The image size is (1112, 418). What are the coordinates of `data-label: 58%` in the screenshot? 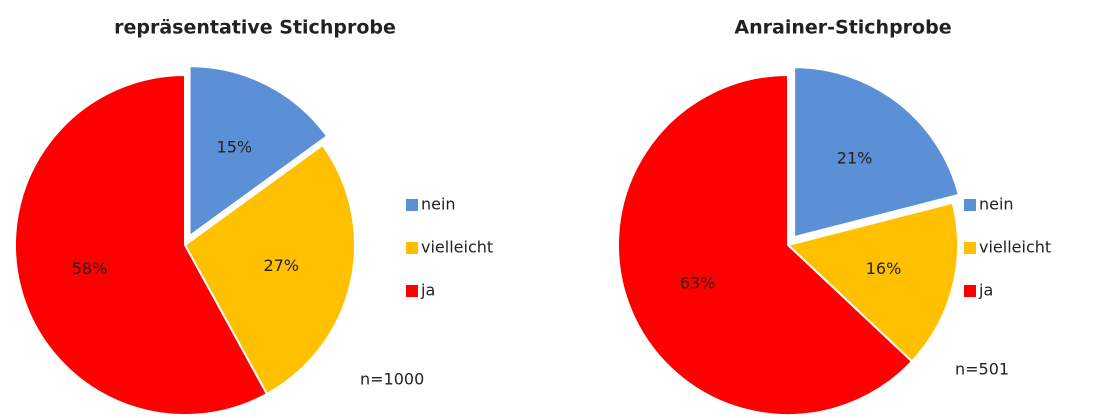 It's located at (90, 268).